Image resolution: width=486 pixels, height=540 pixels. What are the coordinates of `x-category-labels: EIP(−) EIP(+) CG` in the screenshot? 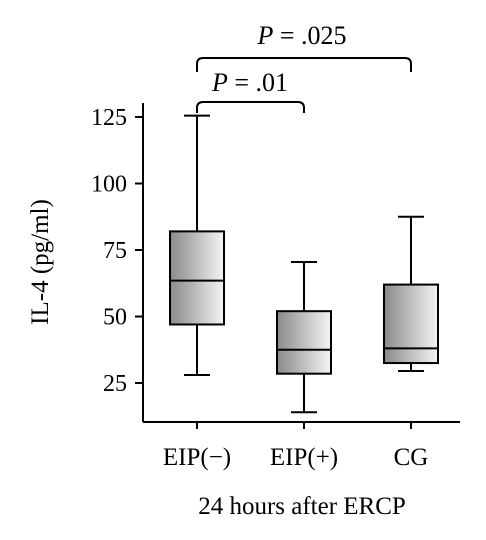 It's located at (295, 446).